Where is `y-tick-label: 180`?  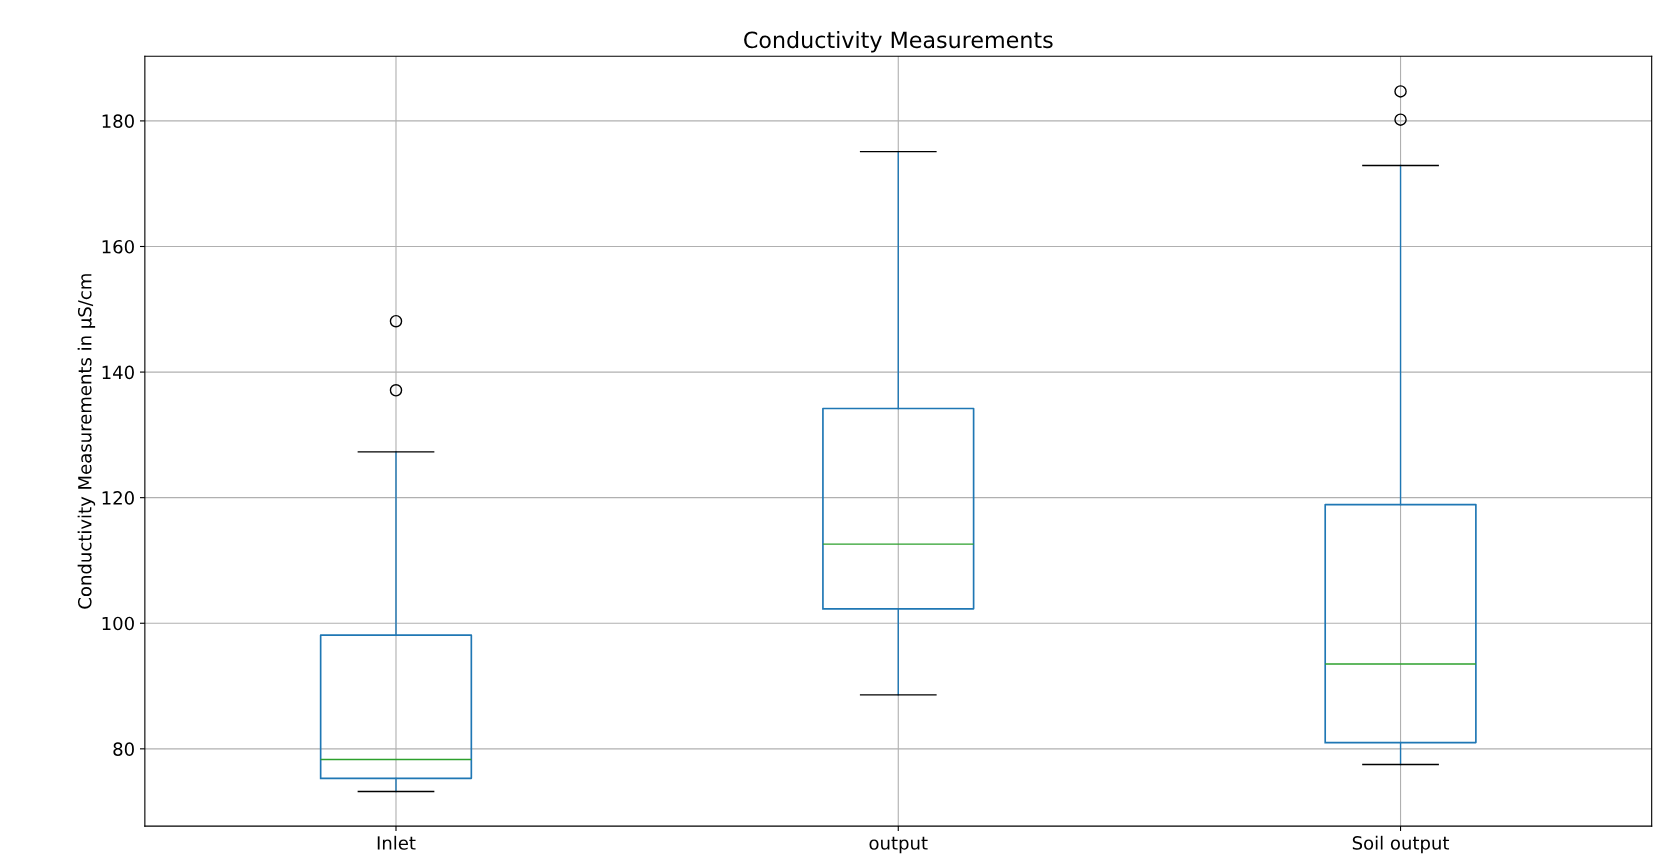 y-tick-label: 180 is located at coordinates (118, 121).